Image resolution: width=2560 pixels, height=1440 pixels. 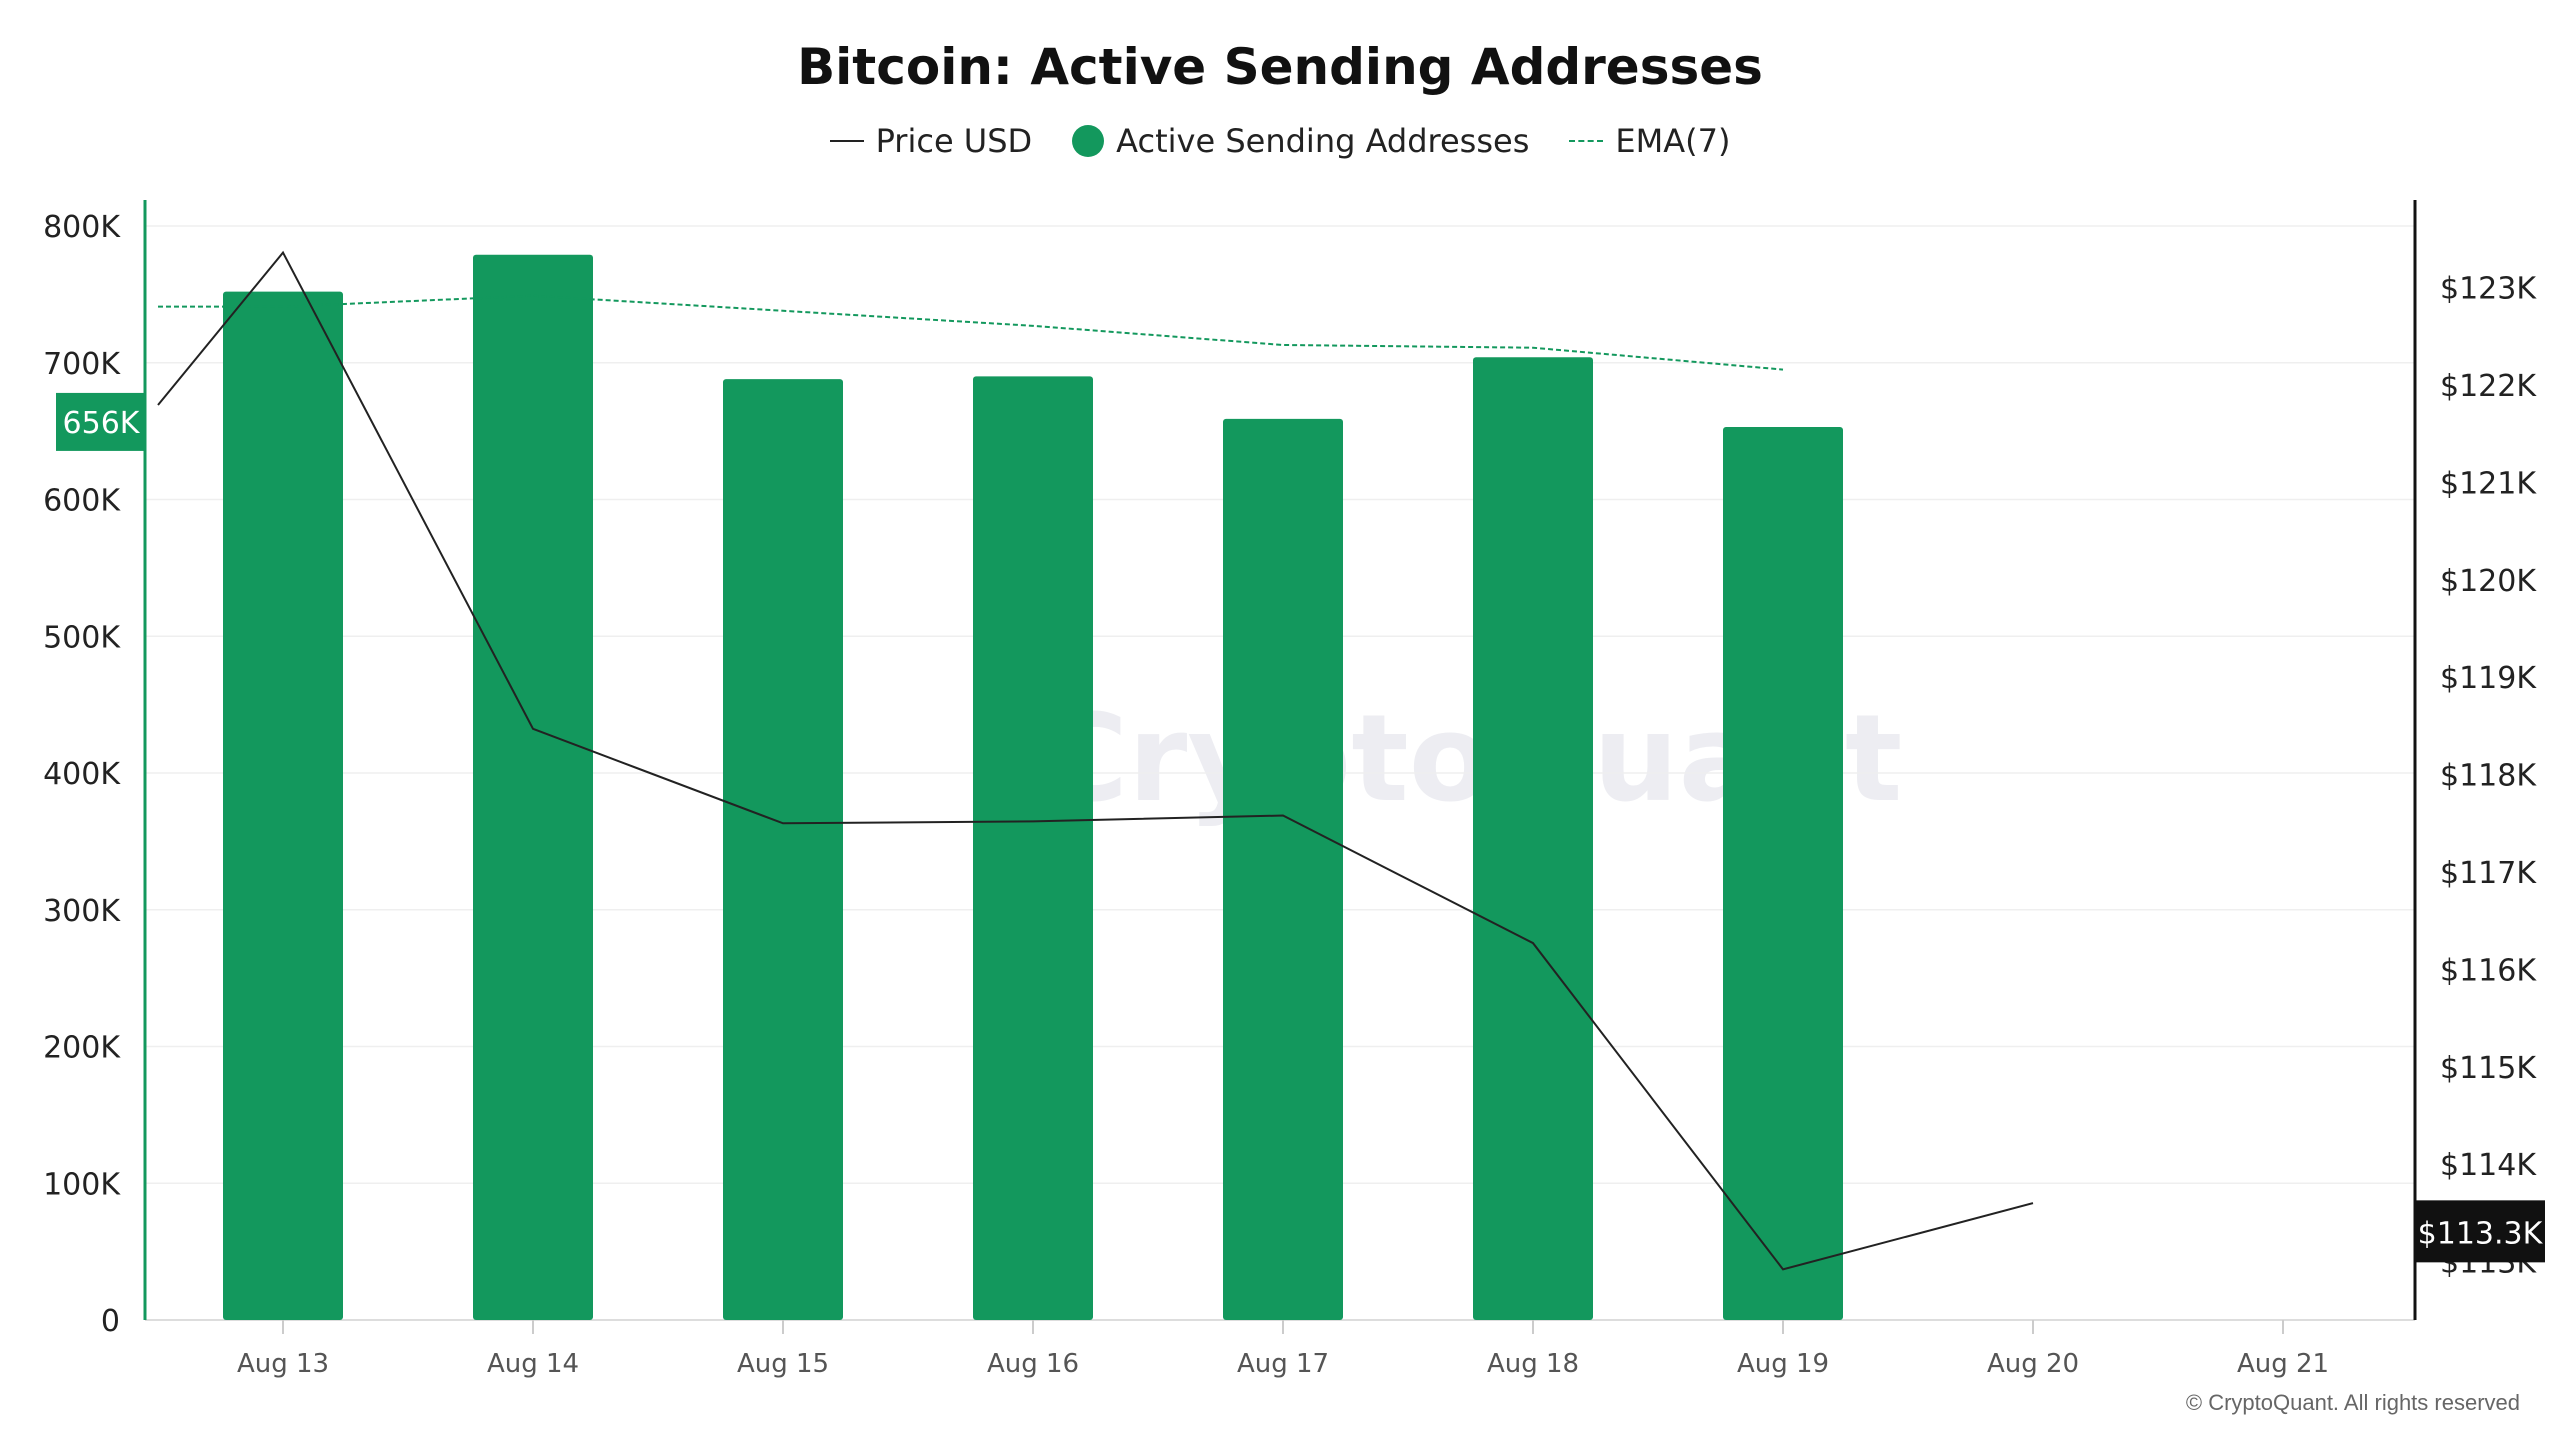 What do you see at coordinates (1280, 67) in the screenshot?
I see `chart-title: Bitcoin: Active Sending Addresses` at bounding box center [1280, 67].